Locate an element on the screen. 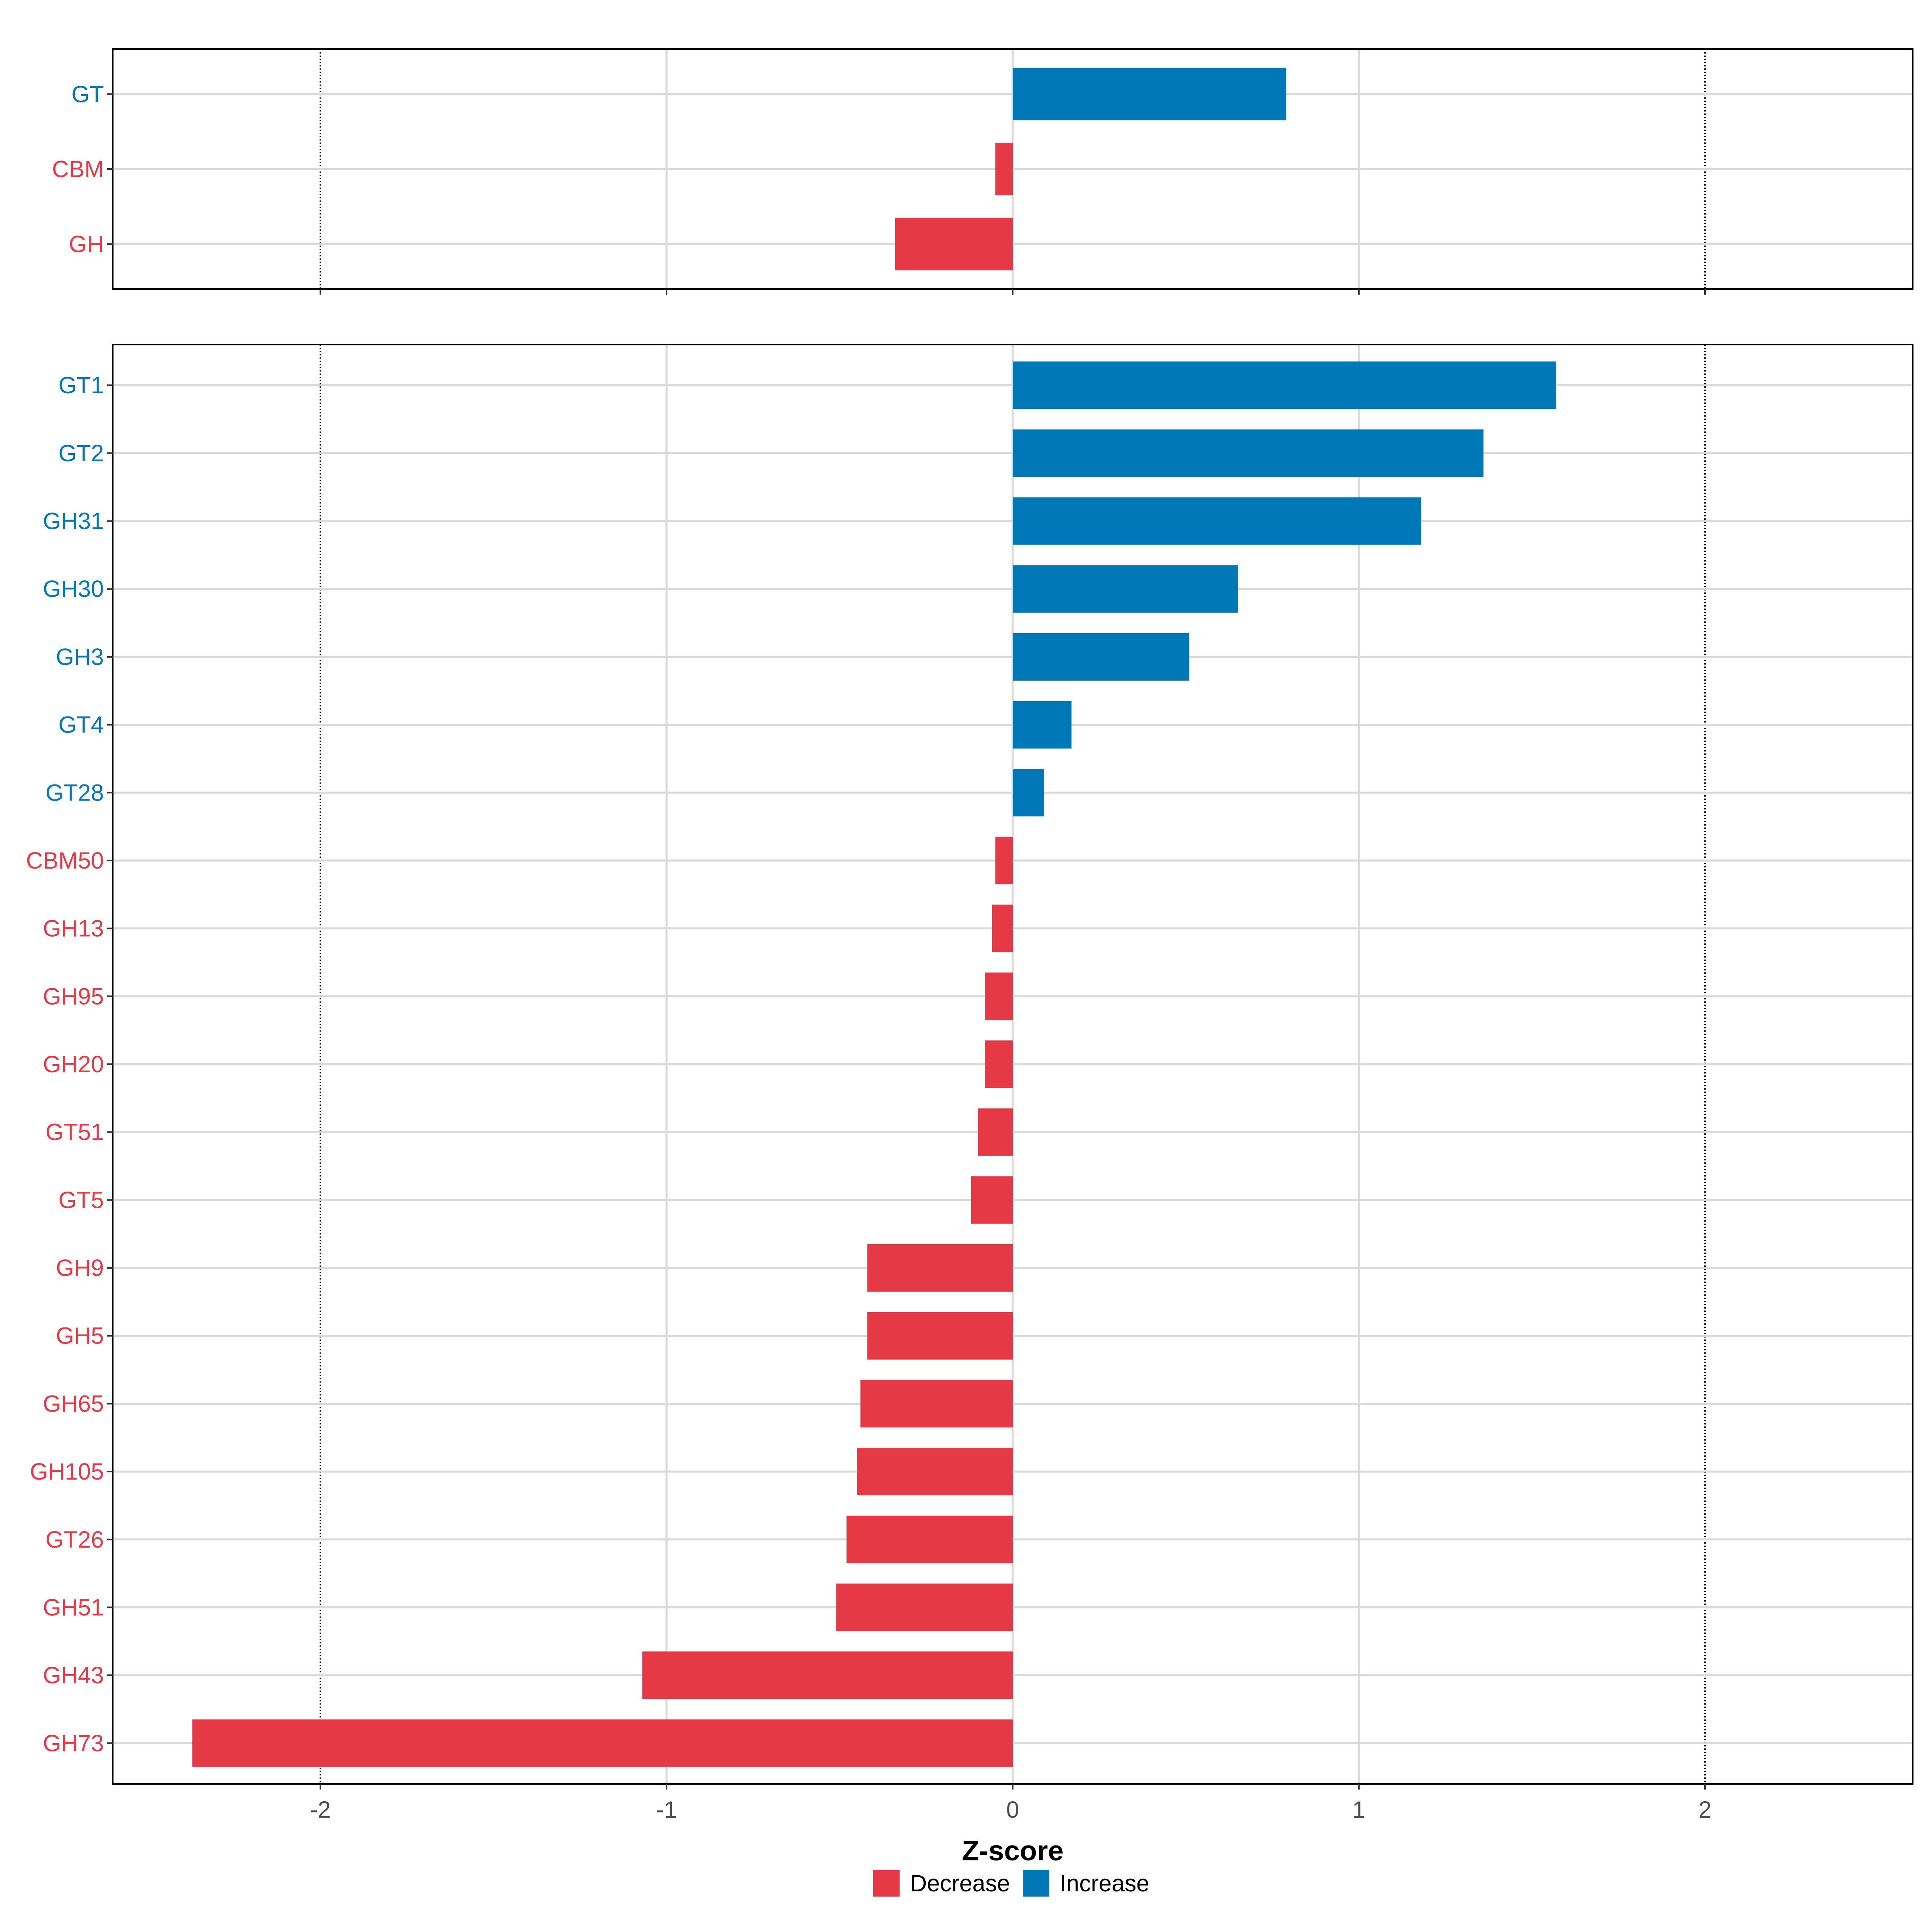 The image size is (1932, 1932). category-label: GH95 is located at coordinates (73, 996).